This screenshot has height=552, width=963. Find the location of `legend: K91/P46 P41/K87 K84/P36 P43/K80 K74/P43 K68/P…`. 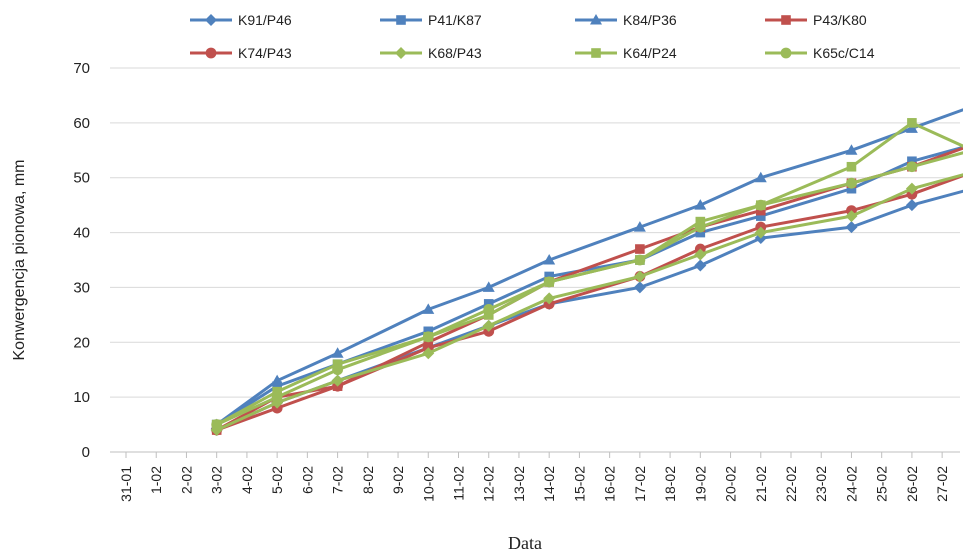

legend: K91/P46 P41/K87 K84/P36 P43/K80 K74/P43 K68/P… is located at coordinates (532, 36).